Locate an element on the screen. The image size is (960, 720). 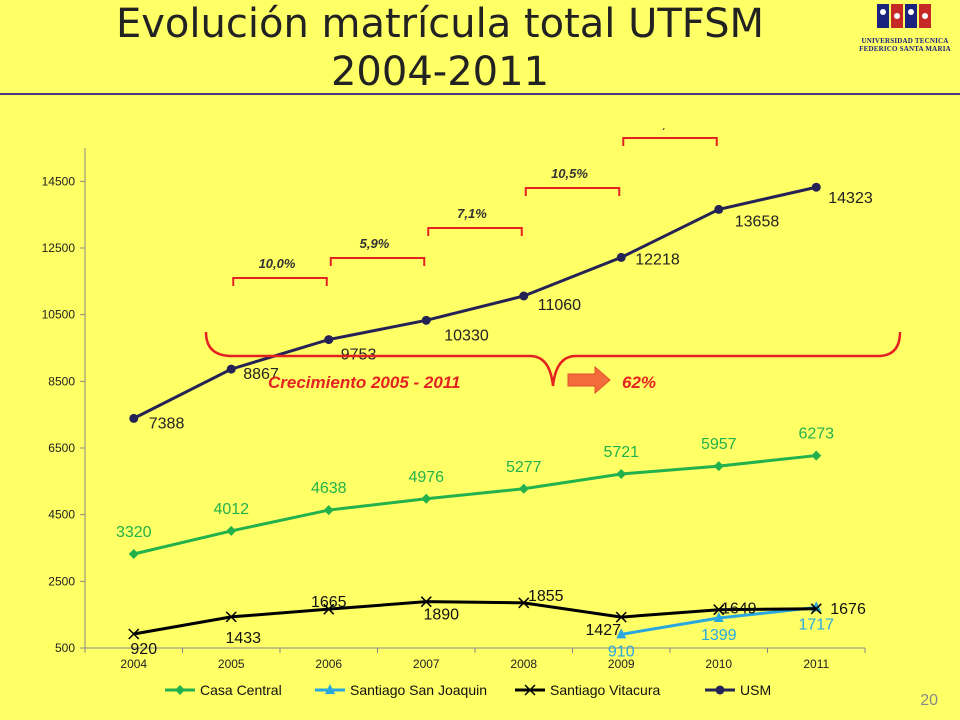
university-logo: UNIVERSIDAD TECNICA FEDERICO SANTA MARIA is located at coordinates (905, 27).